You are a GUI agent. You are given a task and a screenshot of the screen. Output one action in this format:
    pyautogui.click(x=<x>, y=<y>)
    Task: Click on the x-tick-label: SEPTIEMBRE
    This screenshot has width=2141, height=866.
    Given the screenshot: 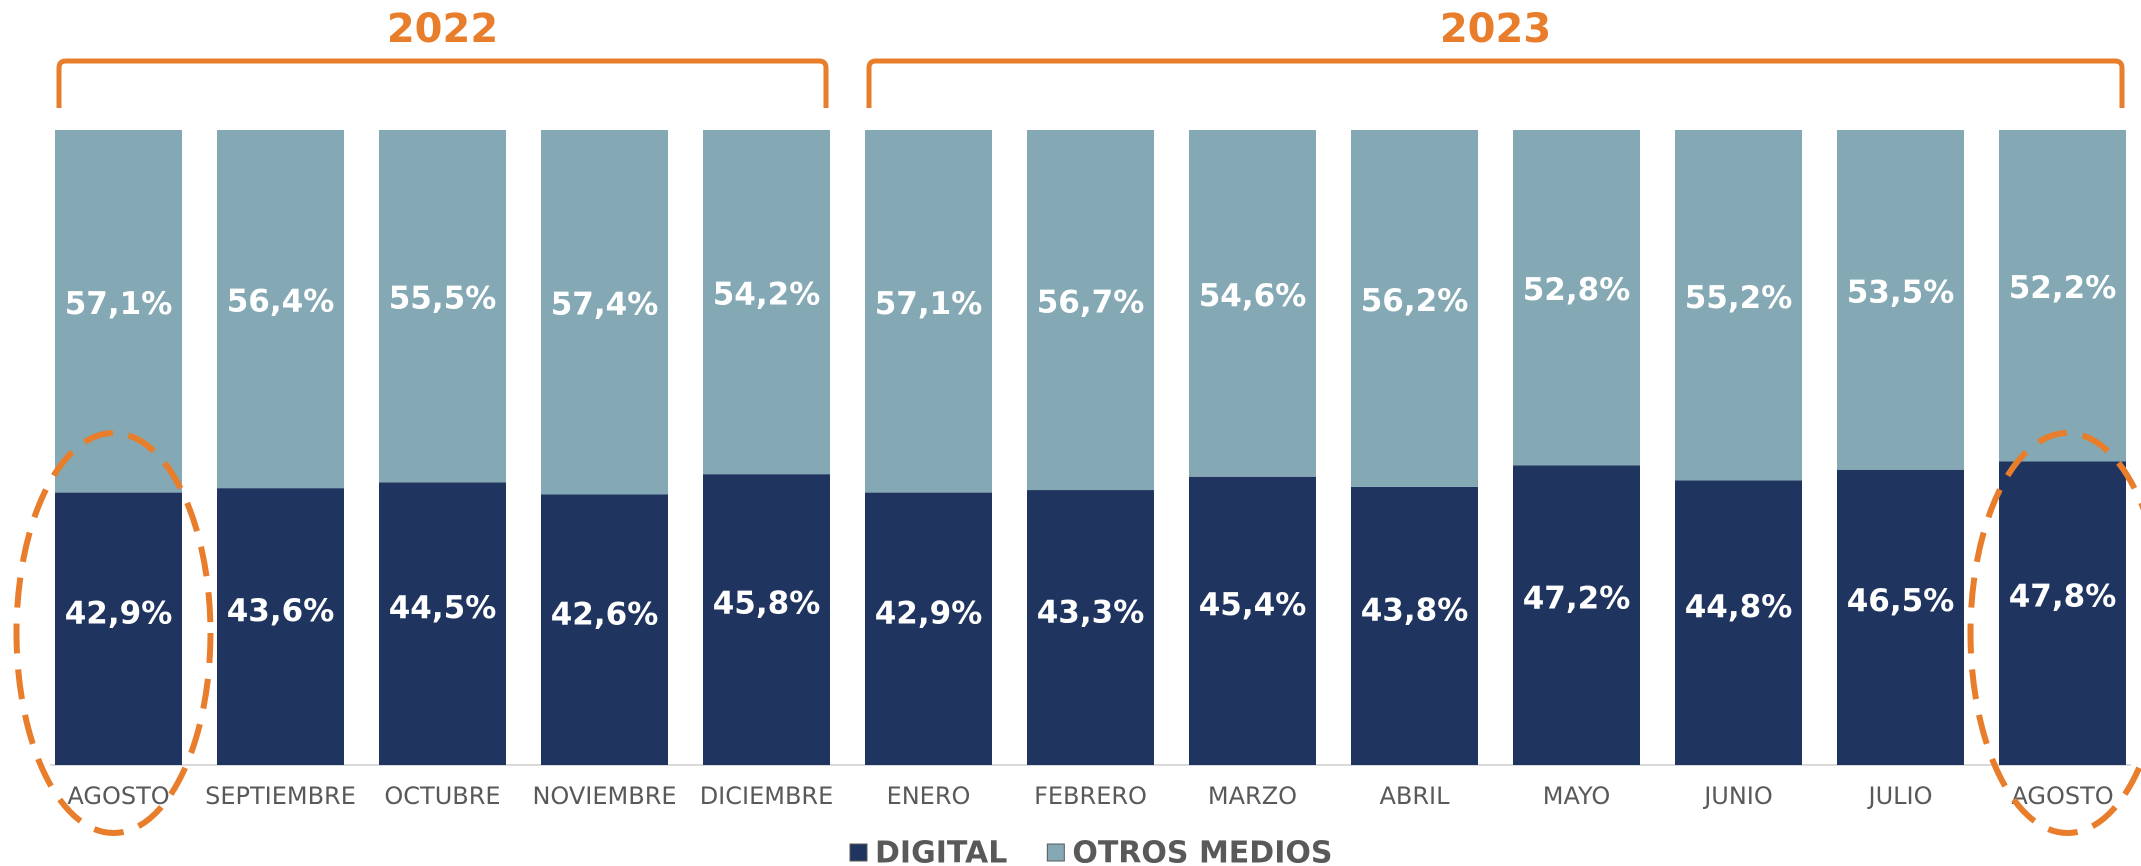 What is the action you would take?
    pyautogui.click(x=280, y=796)
    